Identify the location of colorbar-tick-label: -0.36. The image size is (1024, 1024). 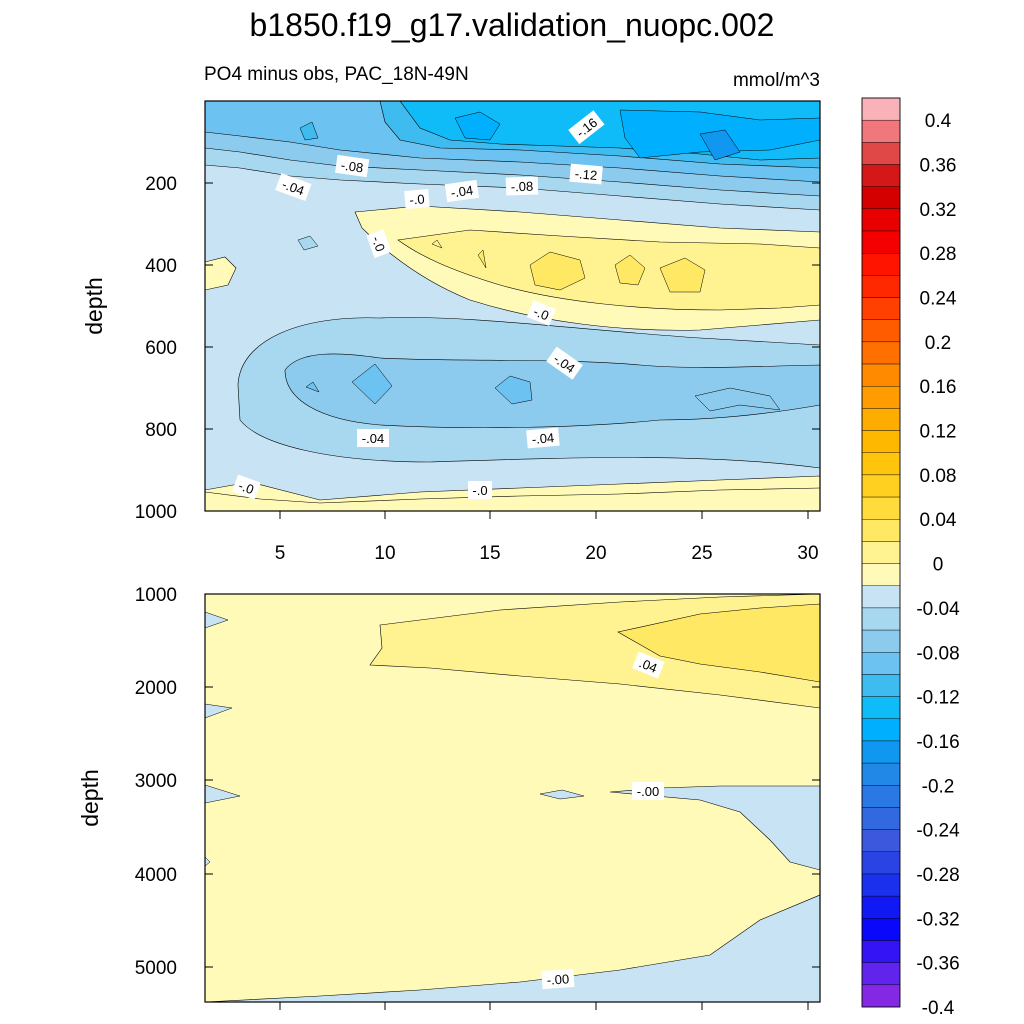
(937, 964).